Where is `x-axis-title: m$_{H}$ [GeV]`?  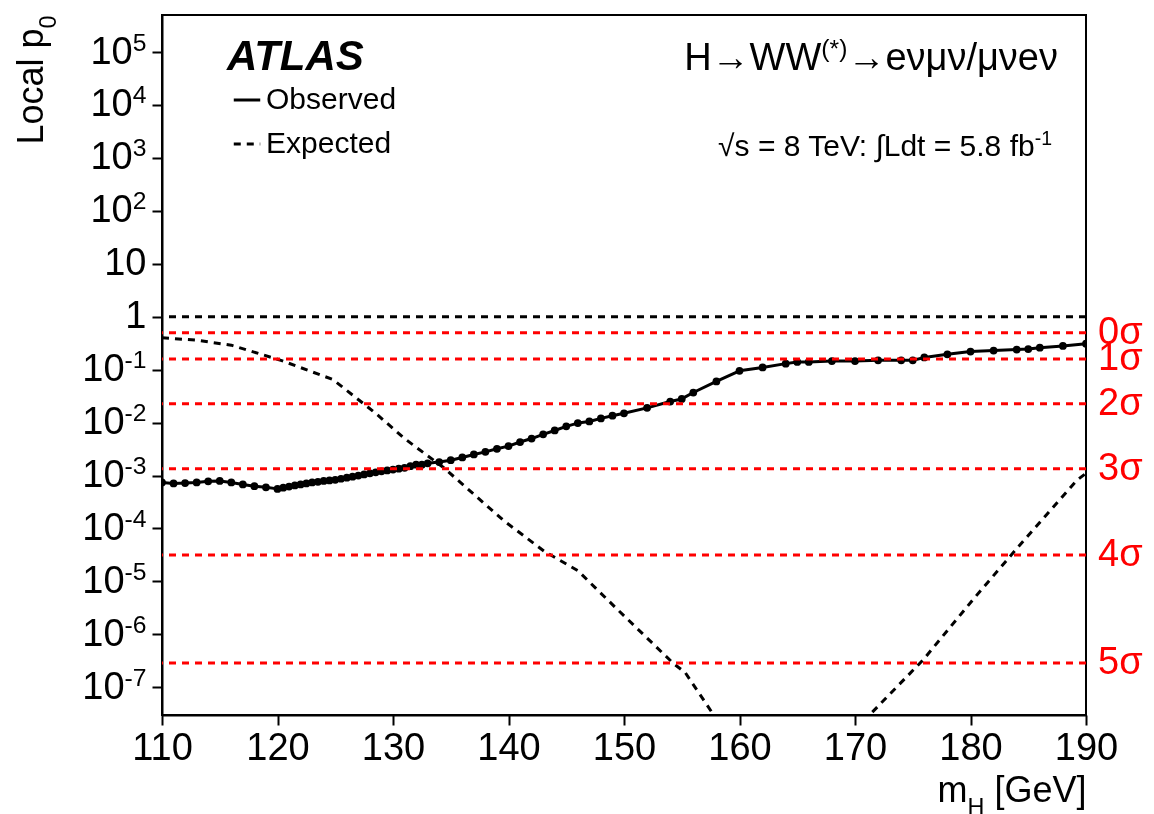 x-axis-title: m$_{H}$ [GeV] is located at coordinates (1012, 791).